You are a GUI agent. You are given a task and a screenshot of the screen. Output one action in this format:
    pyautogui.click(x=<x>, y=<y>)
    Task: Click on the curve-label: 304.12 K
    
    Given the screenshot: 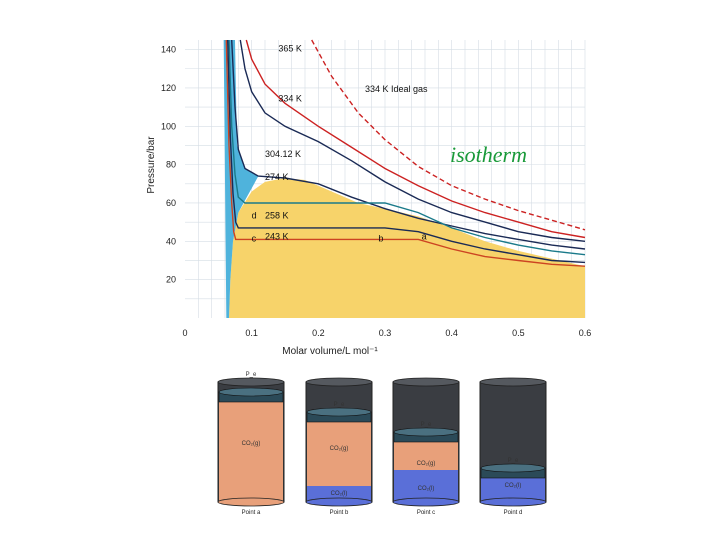 What is the action you would take?
    pyautogui.click(x=283, y=154)
    